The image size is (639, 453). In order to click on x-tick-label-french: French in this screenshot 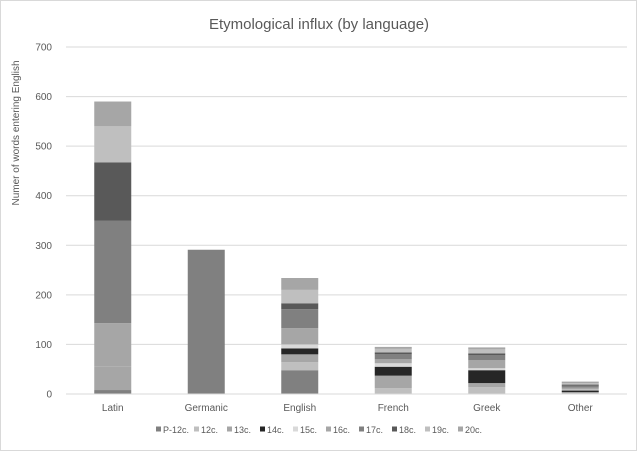, I will do `click(393, 408)`.